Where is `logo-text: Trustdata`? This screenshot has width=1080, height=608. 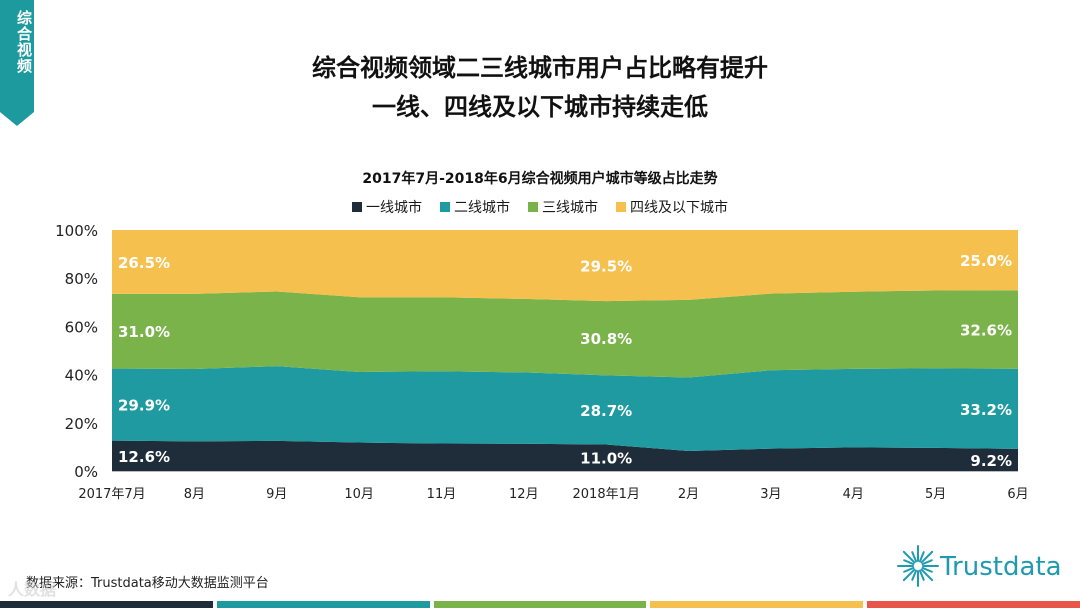 logo-text: Trustdata is located at coordinates (1001, 567).